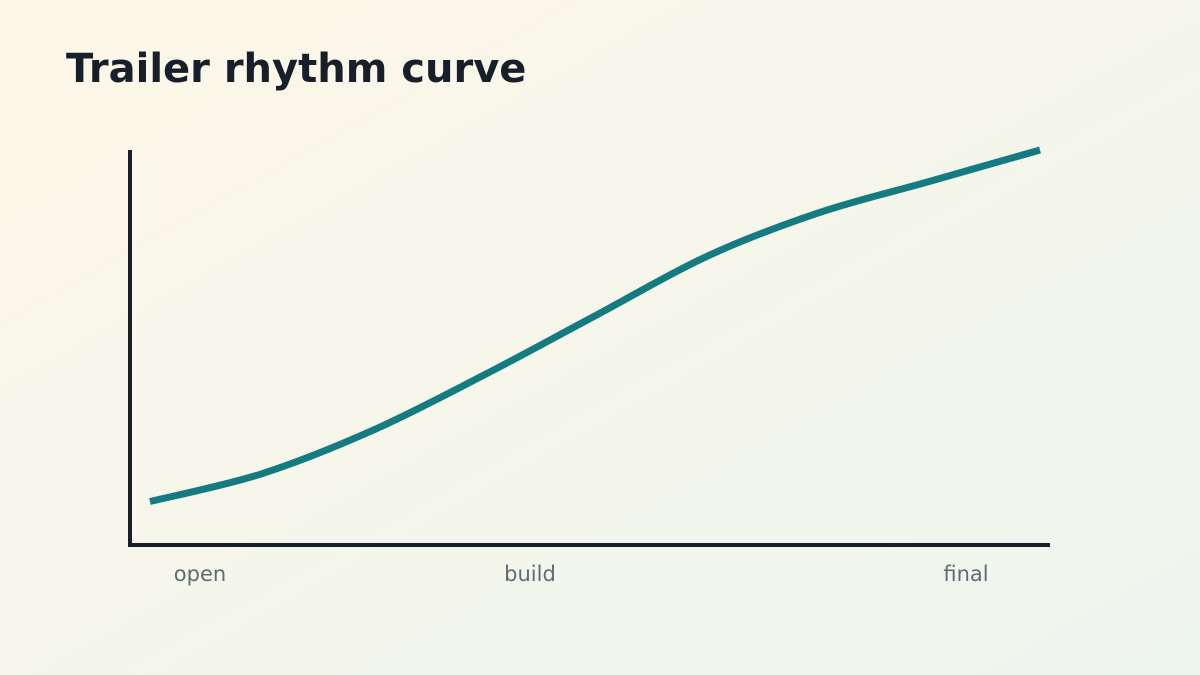 The height and width of the screenshot is (675, 1200). What do you see at coordinates (296, 69) in the screenshot?
I see `chart-title: Trailer rhythm curve` at bounding box center [296, 69].